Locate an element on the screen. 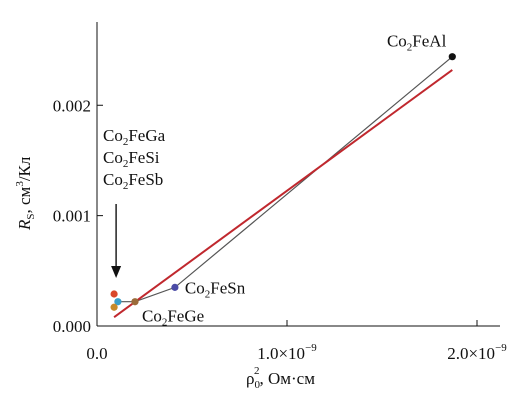 This screenshot has width=524, height=410. x-tick-label: 1.0×10⁻⁹ is located at coordinates (287, 352).